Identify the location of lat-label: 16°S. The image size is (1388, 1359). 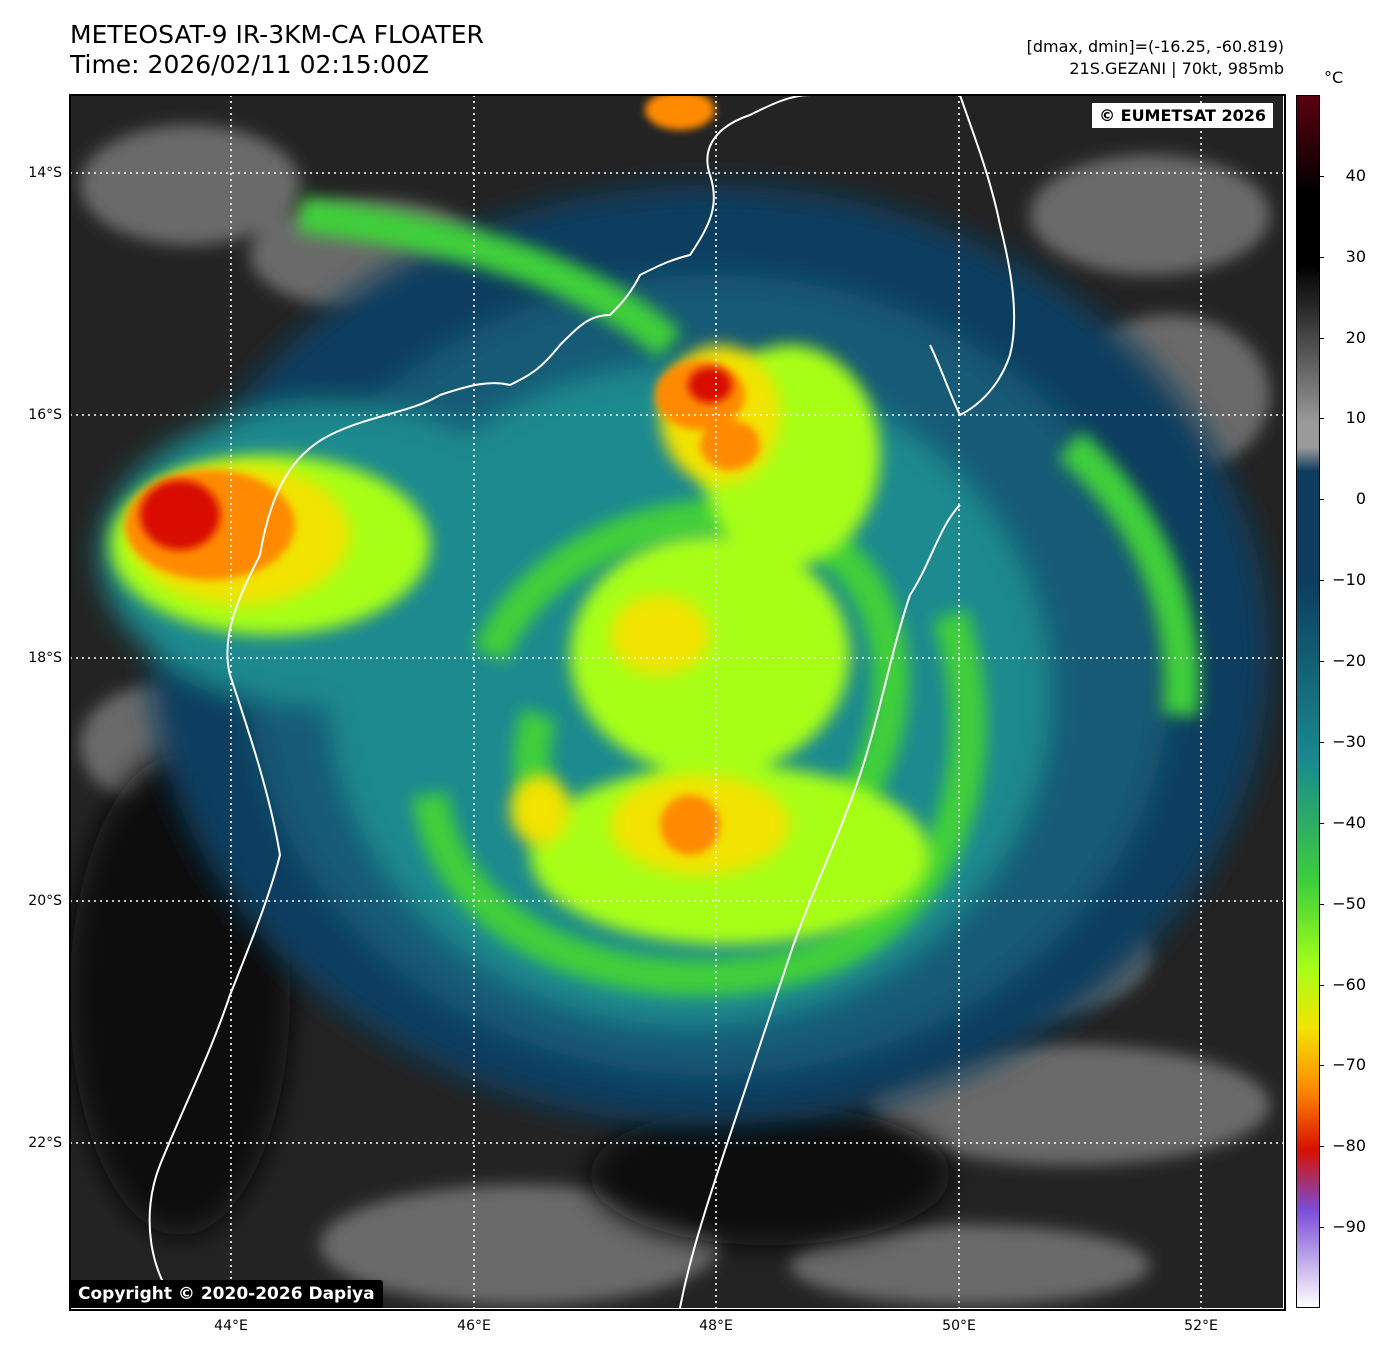
(45, 415).